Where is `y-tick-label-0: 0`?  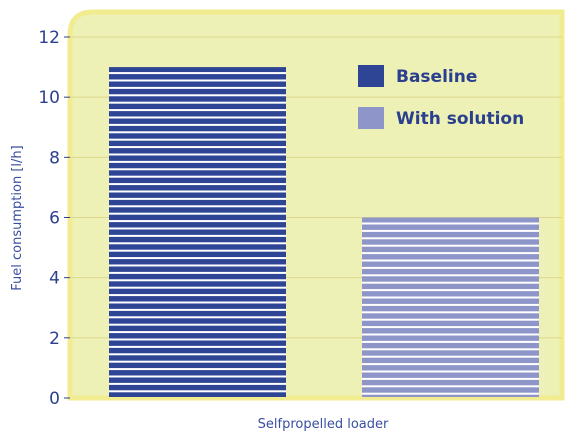
y-tick-label-0: 0 is located at coordinates (54, 399).